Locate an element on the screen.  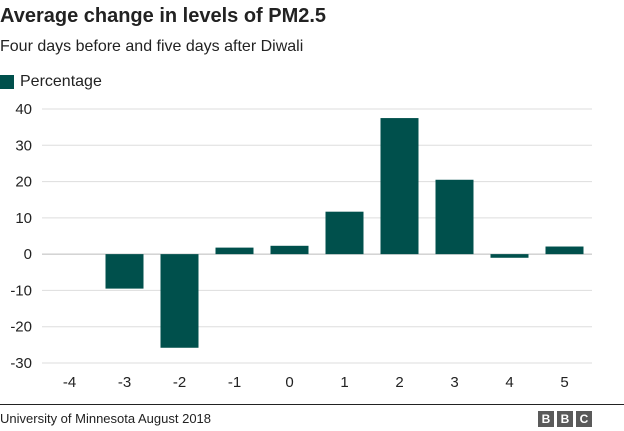
x-tick-label: -3 is located at coordinates (124, 382).